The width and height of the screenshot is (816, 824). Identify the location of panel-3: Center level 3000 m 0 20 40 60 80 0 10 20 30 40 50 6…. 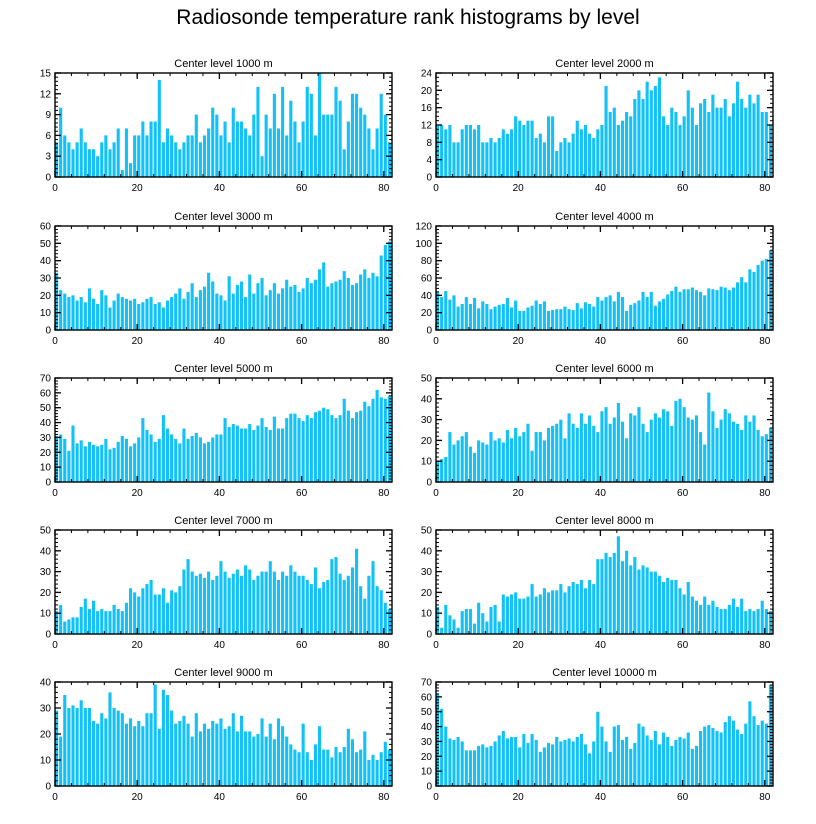
(216, 279).